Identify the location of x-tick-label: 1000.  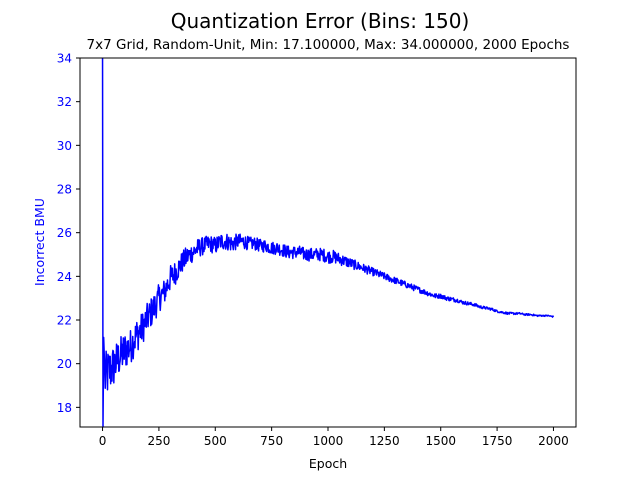
(328, 441).